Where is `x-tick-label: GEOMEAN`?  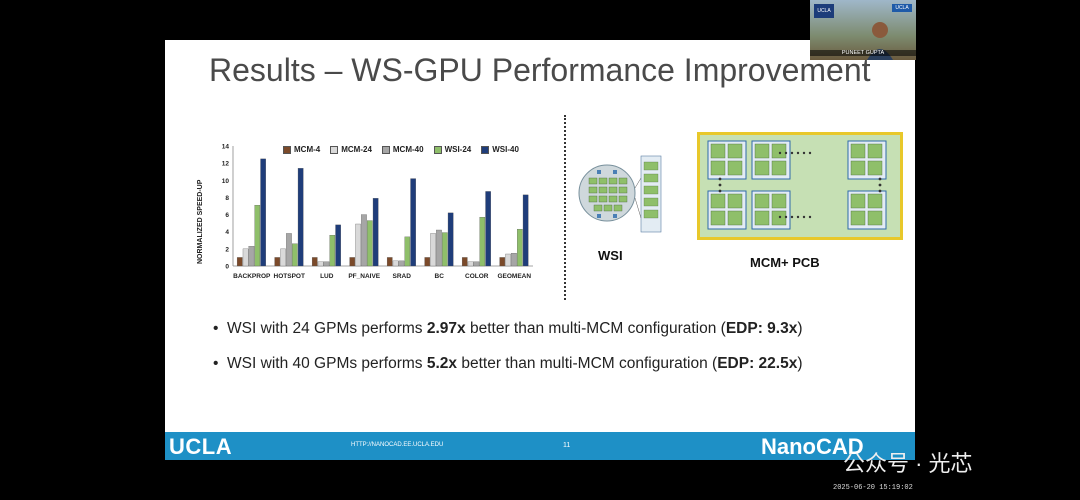 x-tick-label: GEOMEAN is located at coordinates (514, 276).